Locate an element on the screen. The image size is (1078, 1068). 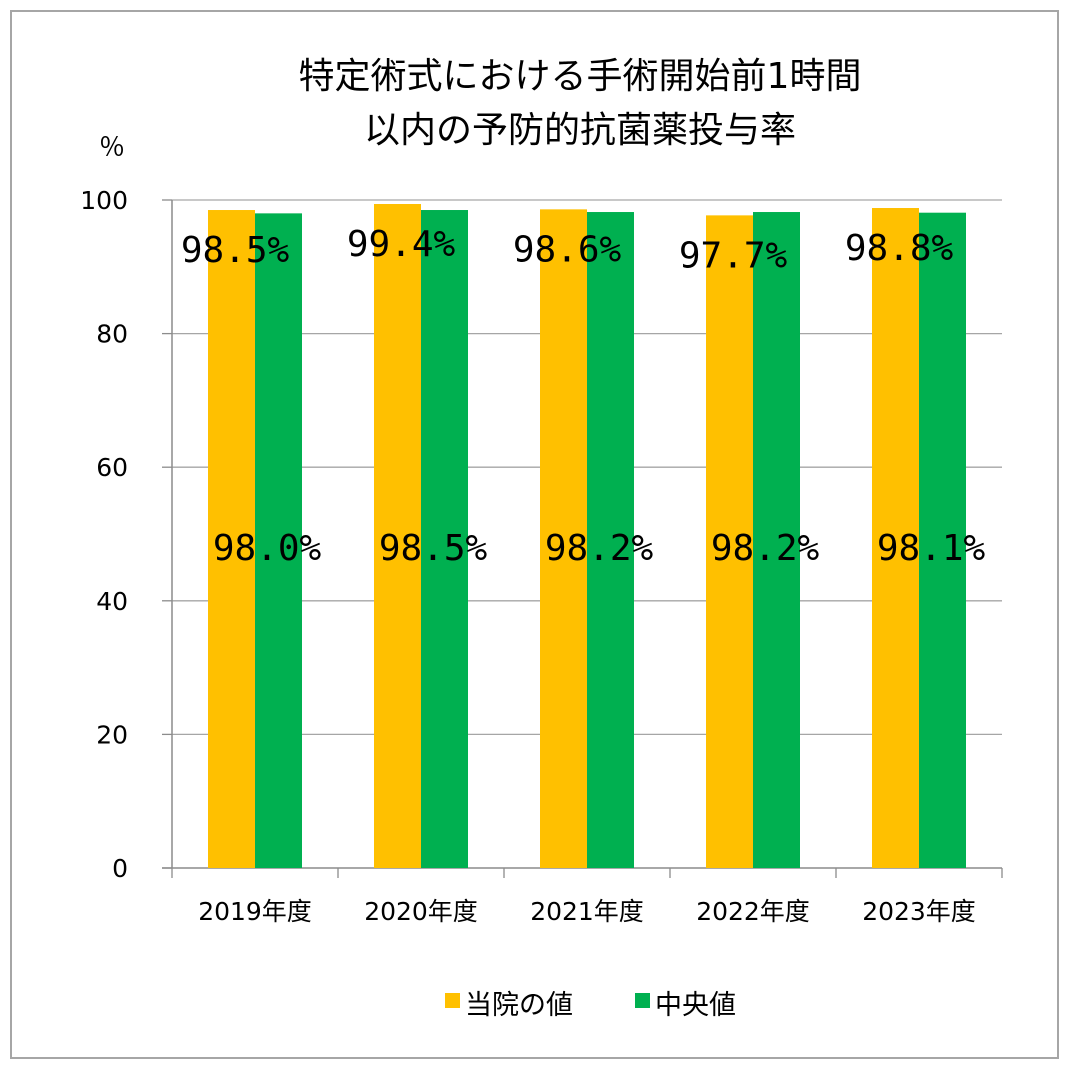
y-tick-label-0: 0 is located at coordinates (120, 868).